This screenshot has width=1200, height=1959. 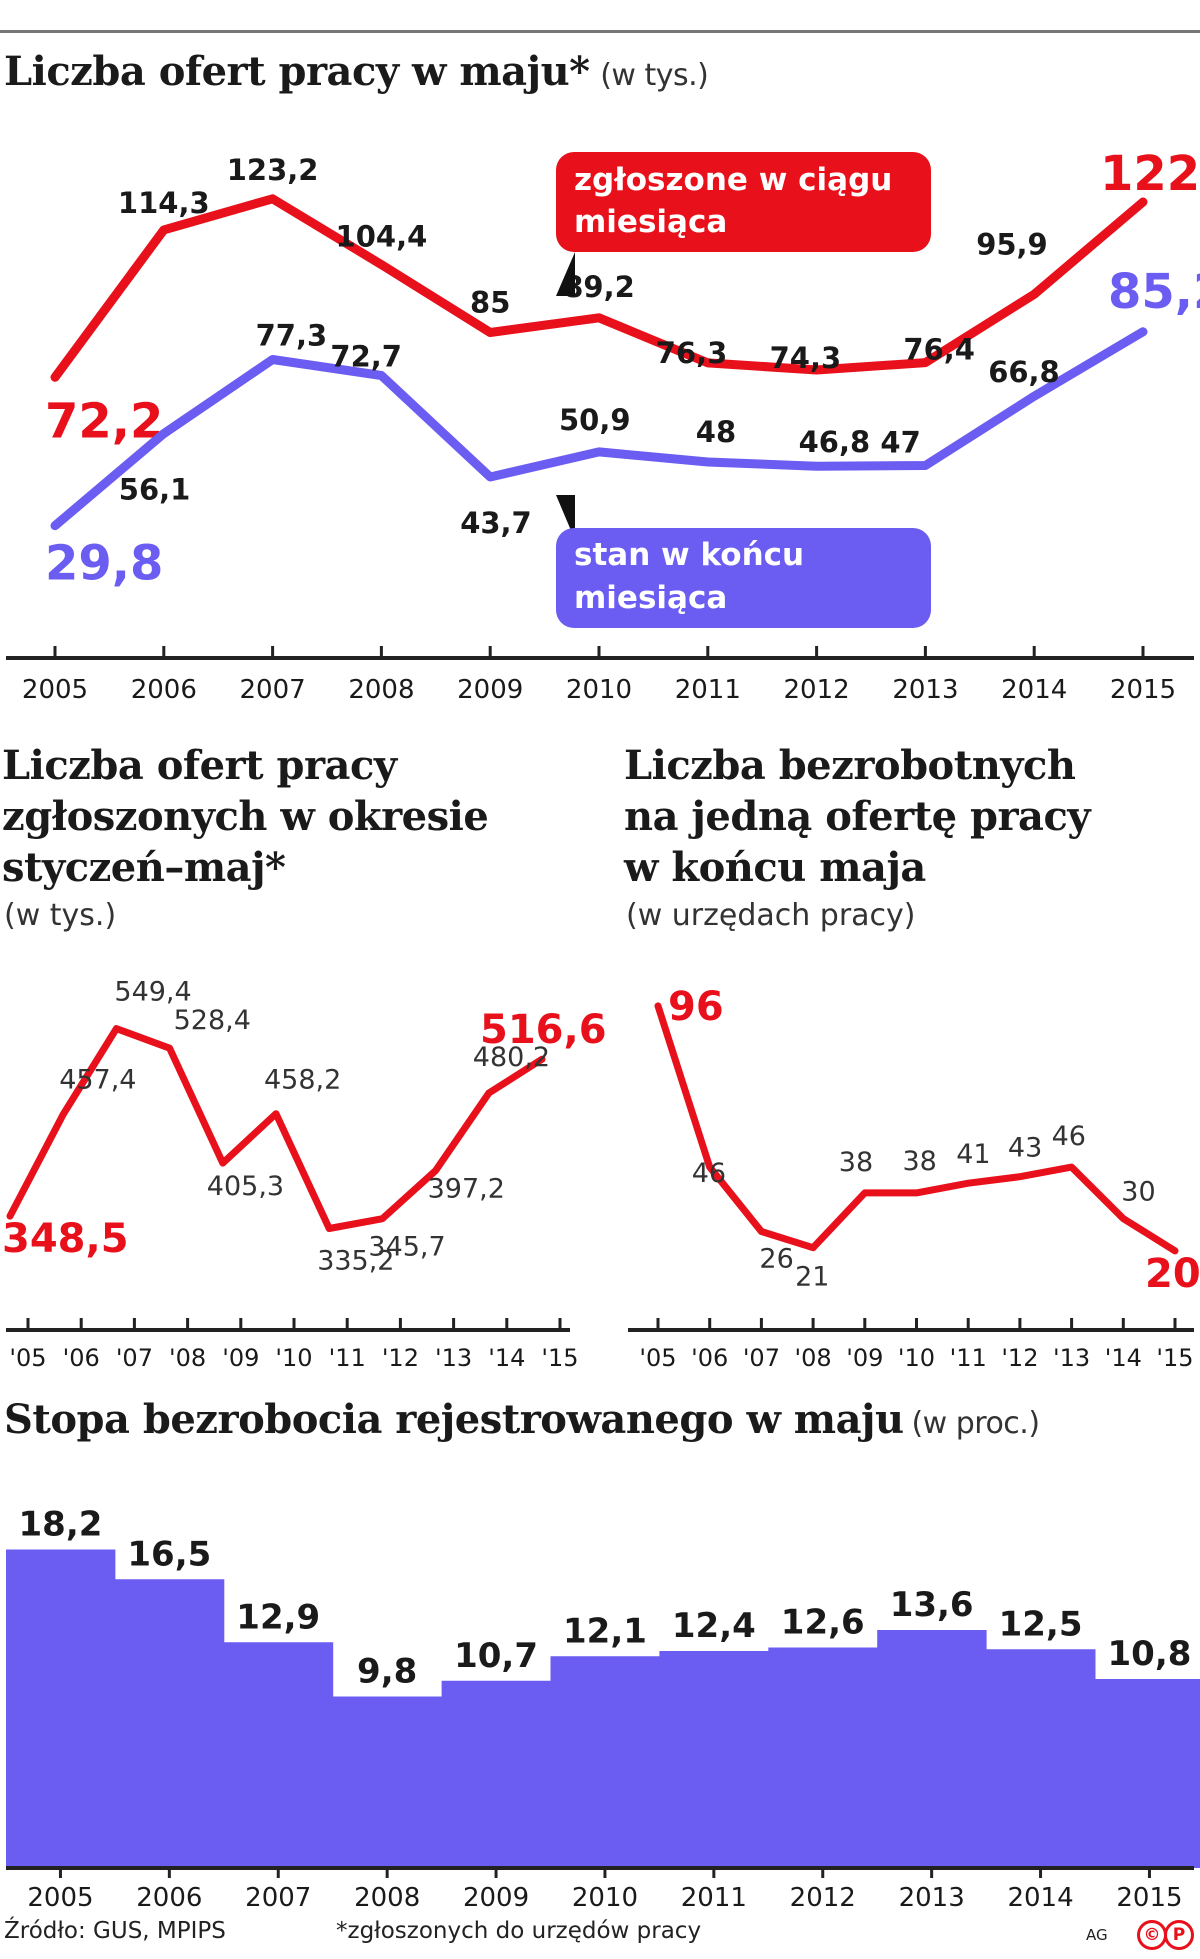 What do you see at coordinates (1012, 244) in the screenshot?
I see `chart1-data-label: 95,9` at bounding box center [1012, 244].